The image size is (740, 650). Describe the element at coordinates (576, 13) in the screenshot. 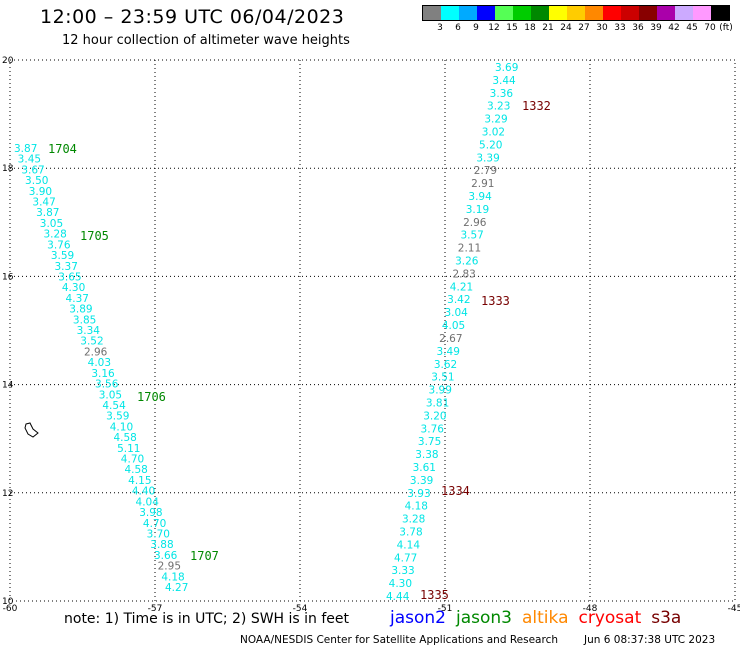

I see `legend-color-bar` at that location.